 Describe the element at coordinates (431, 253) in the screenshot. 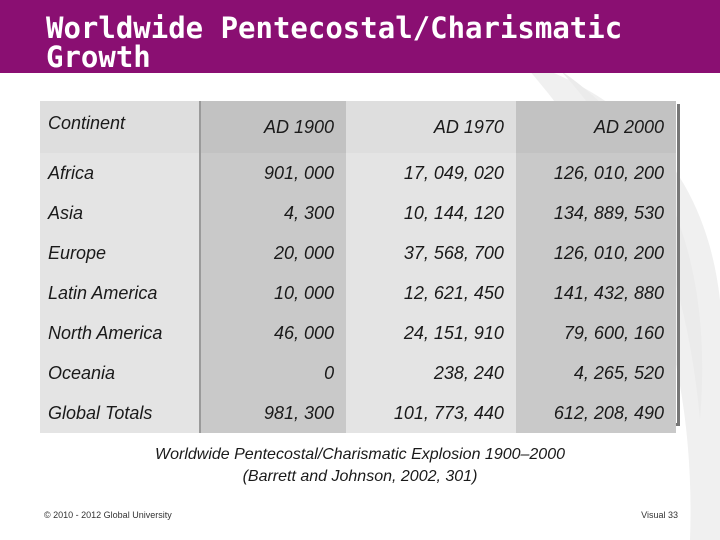

I see `cell-ad-1970: 37, 568, 700` at that location.